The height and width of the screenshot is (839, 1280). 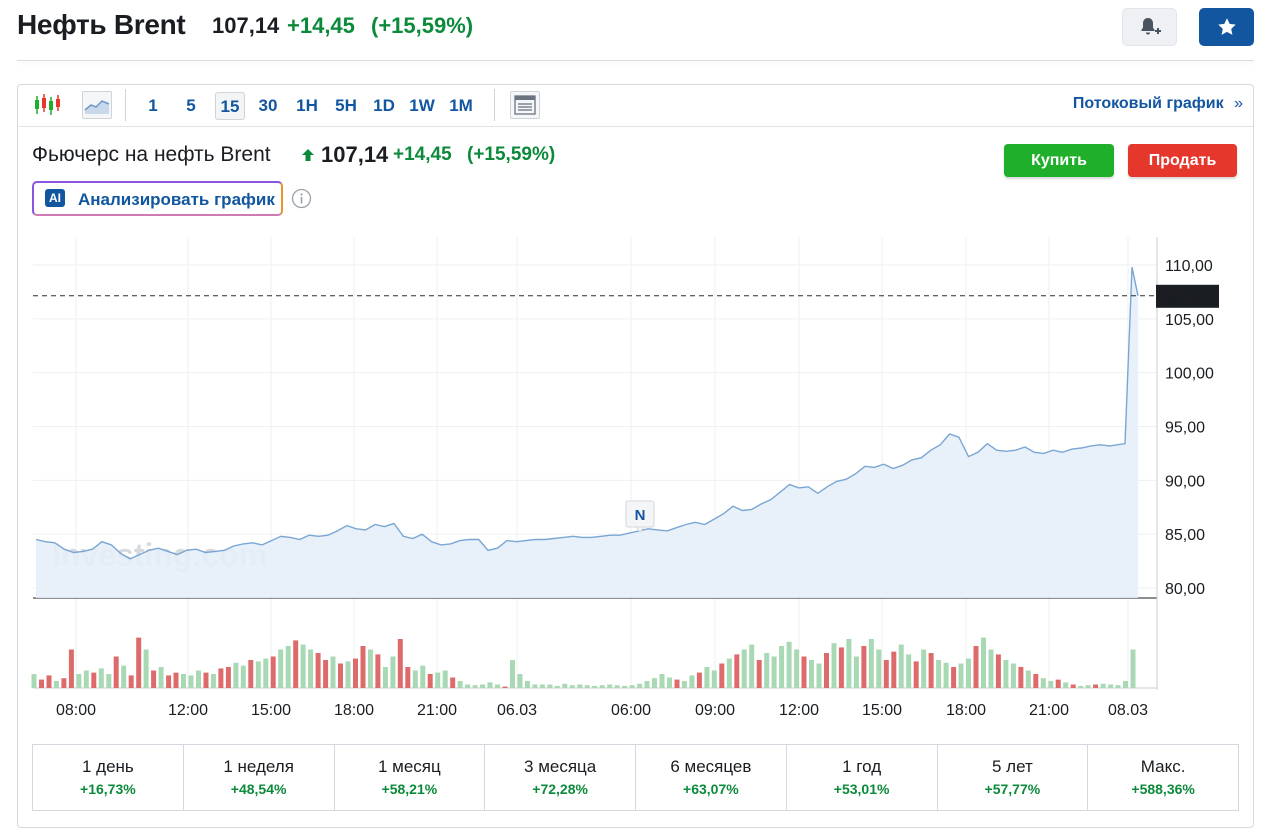 I want to click on interval-15: 15, so click(x=230, y=106).